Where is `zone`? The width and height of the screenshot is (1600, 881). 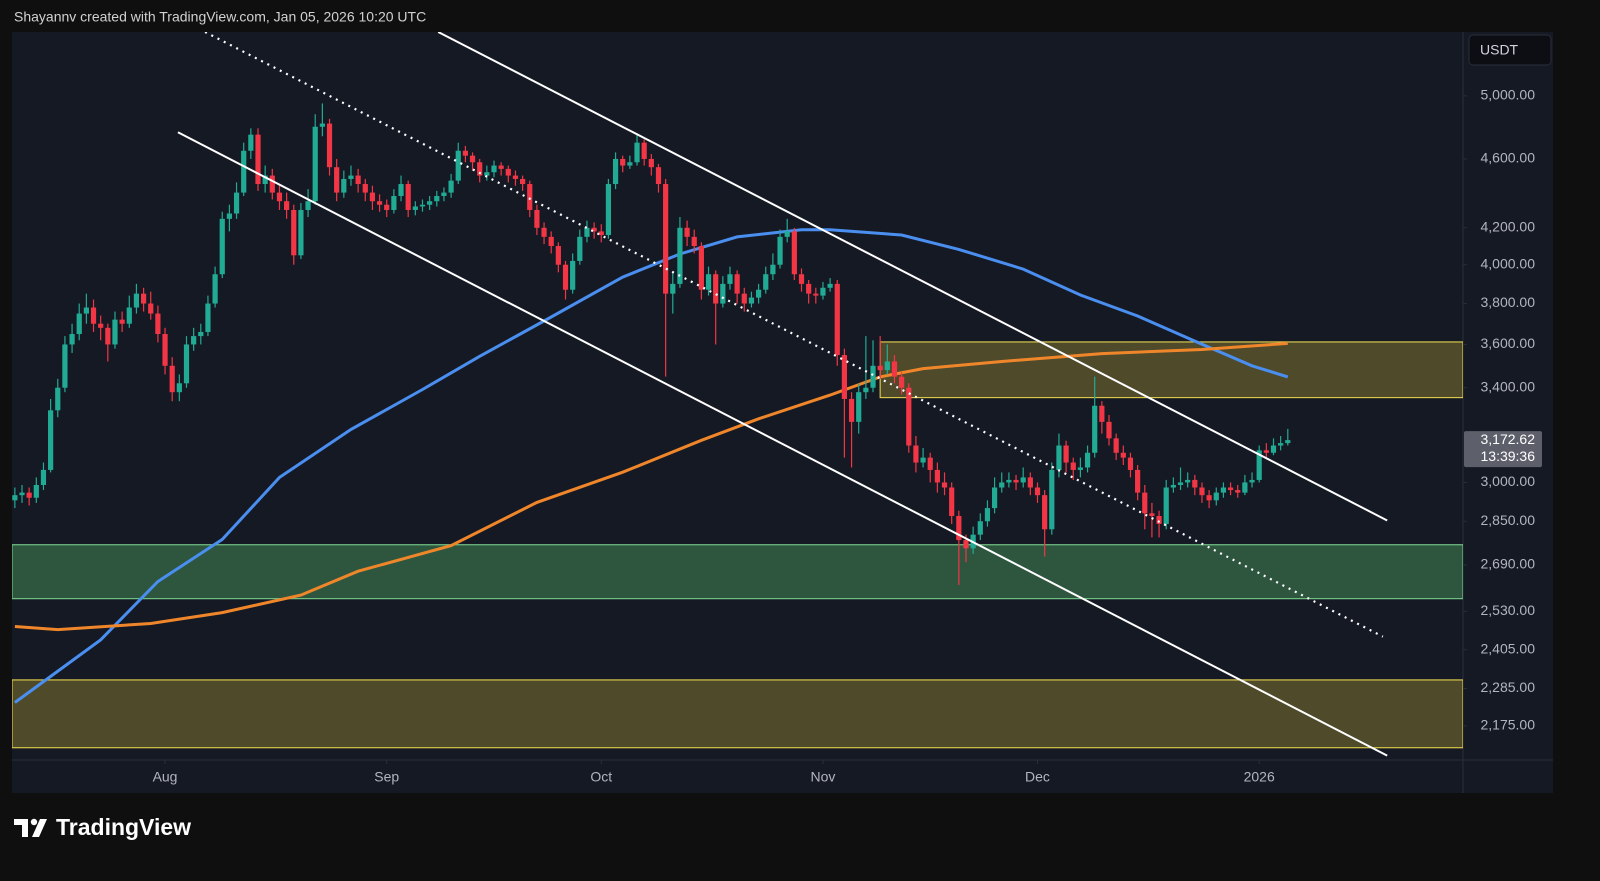
zone is located at coordinates (737, 714).